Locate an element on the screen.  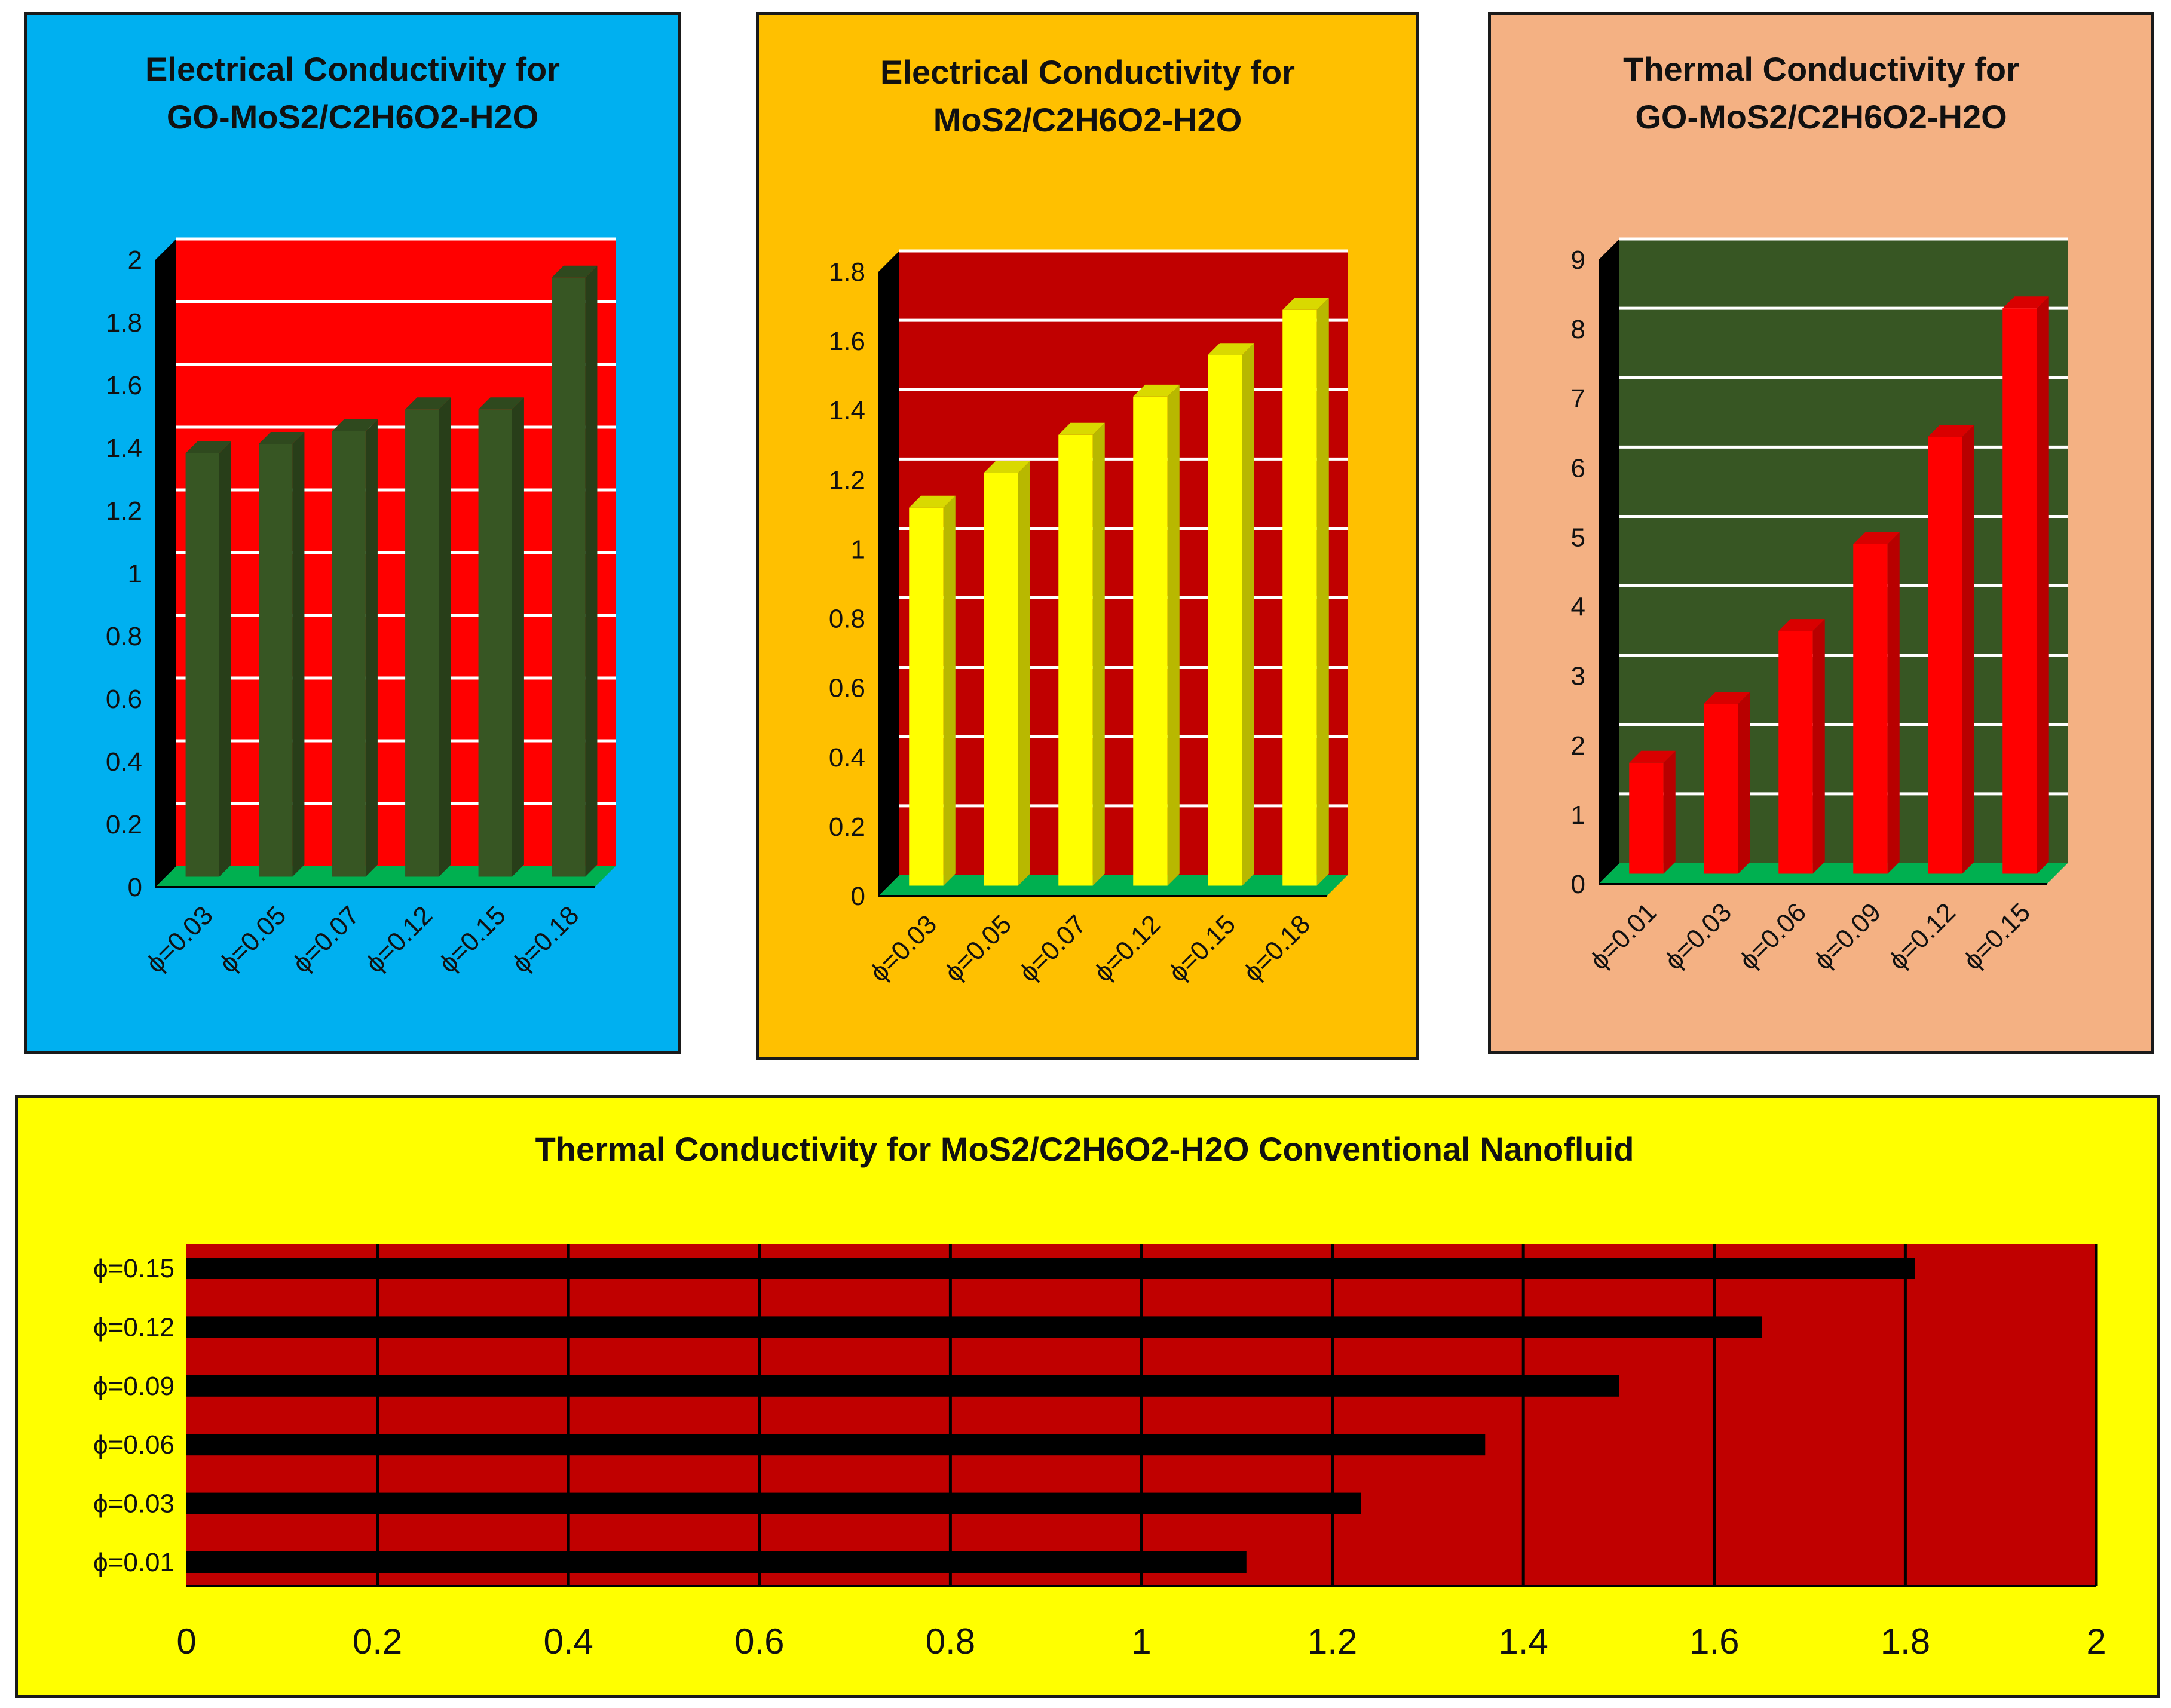
x-tick-label: 0.2 is located at coordinates (377, 1641).